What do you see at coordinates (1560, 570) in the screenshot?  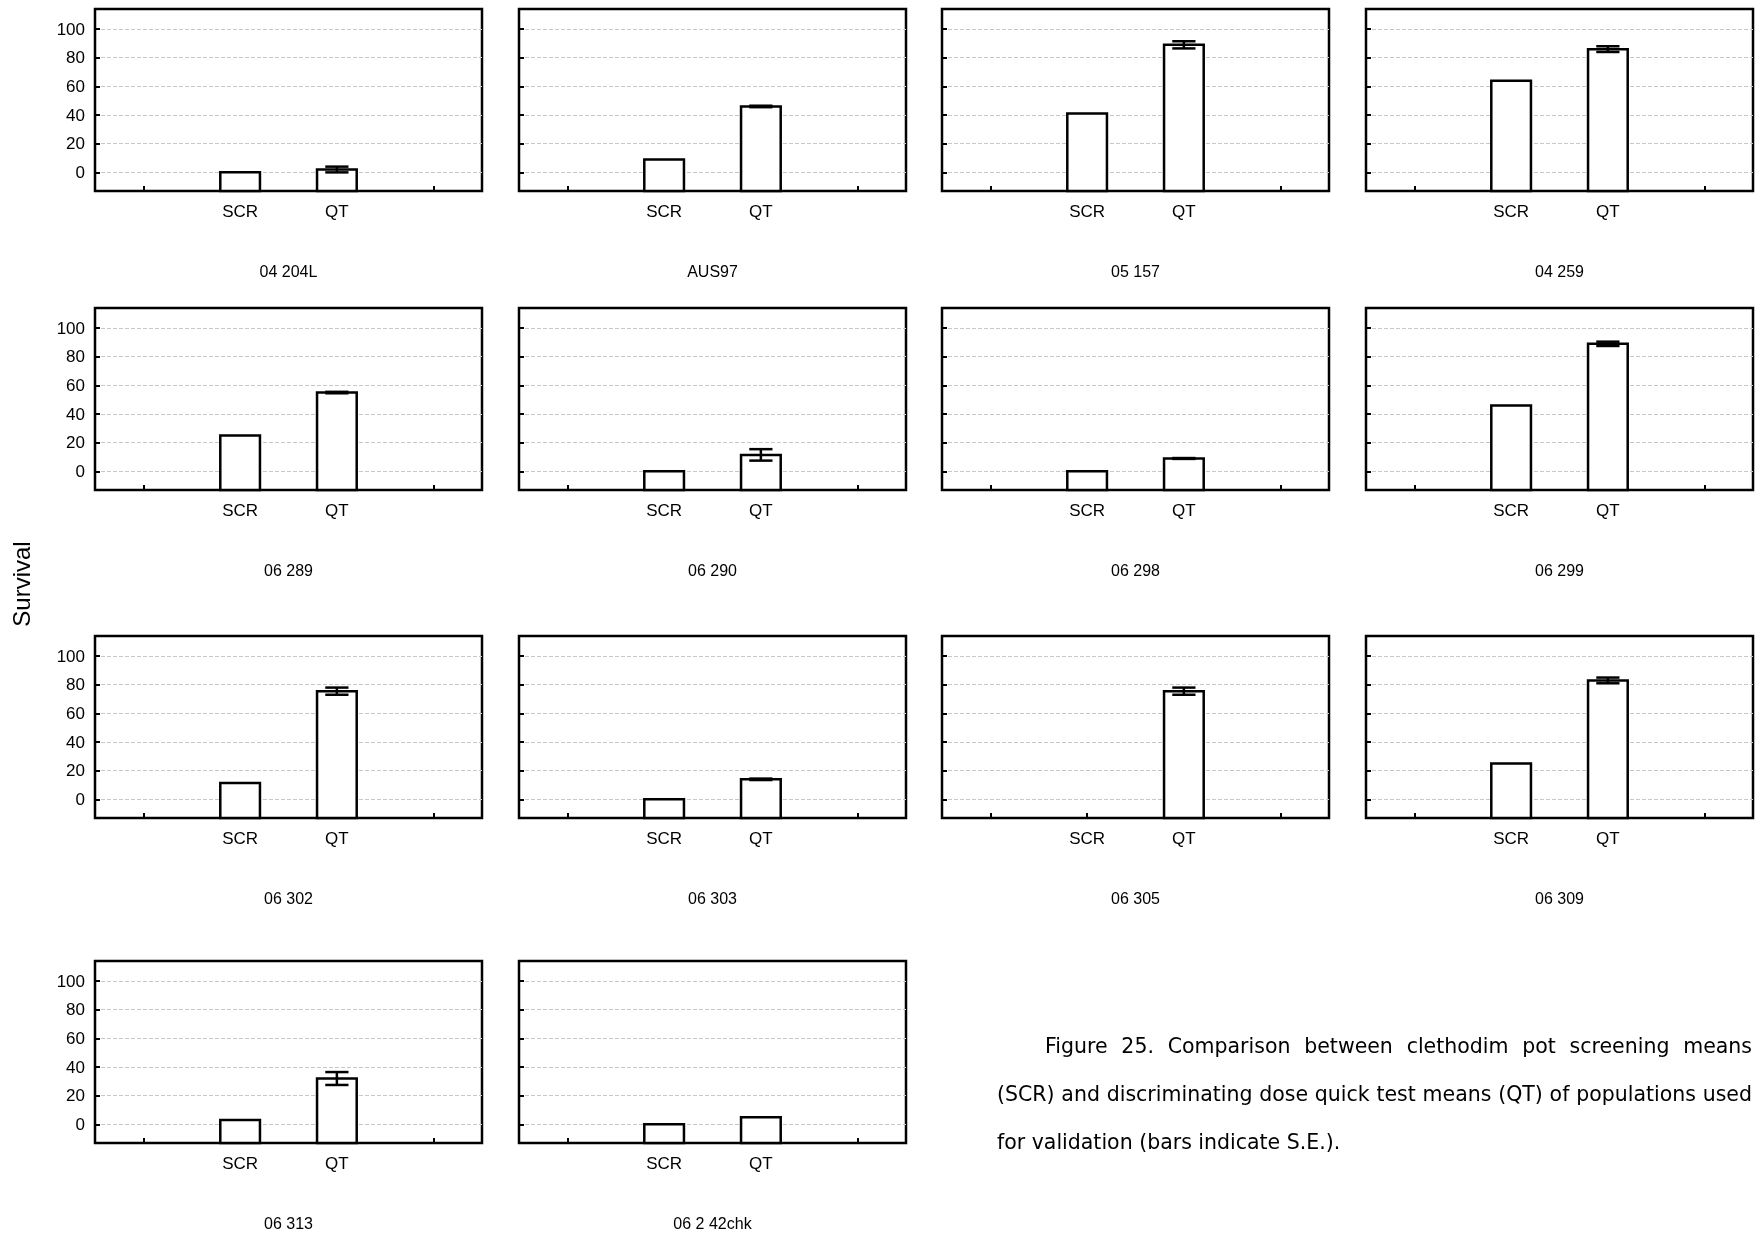 I see `x-axis-title: 06 299` at bounding box center [1560, 570].